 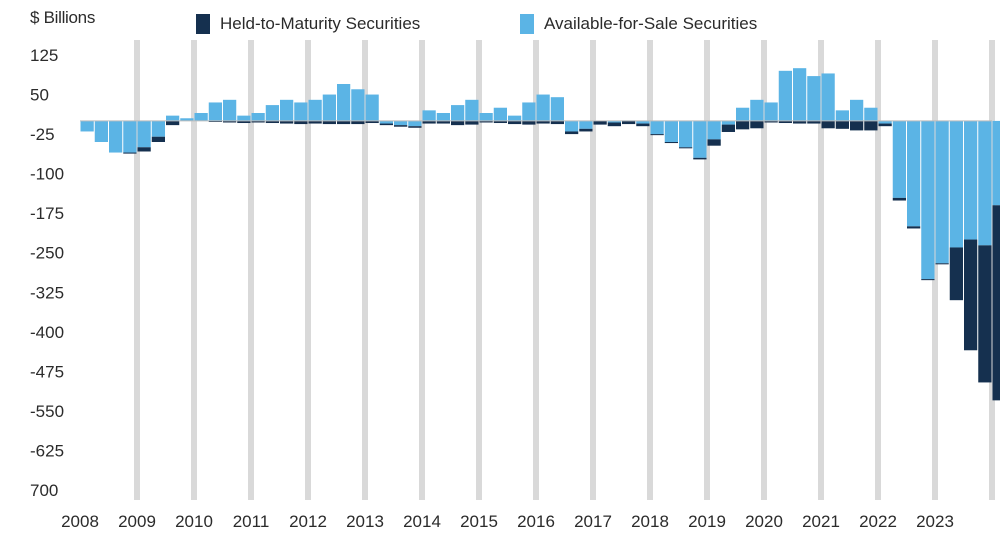 I want to click on y-tick-label: -250, so click(x=47, y=253).